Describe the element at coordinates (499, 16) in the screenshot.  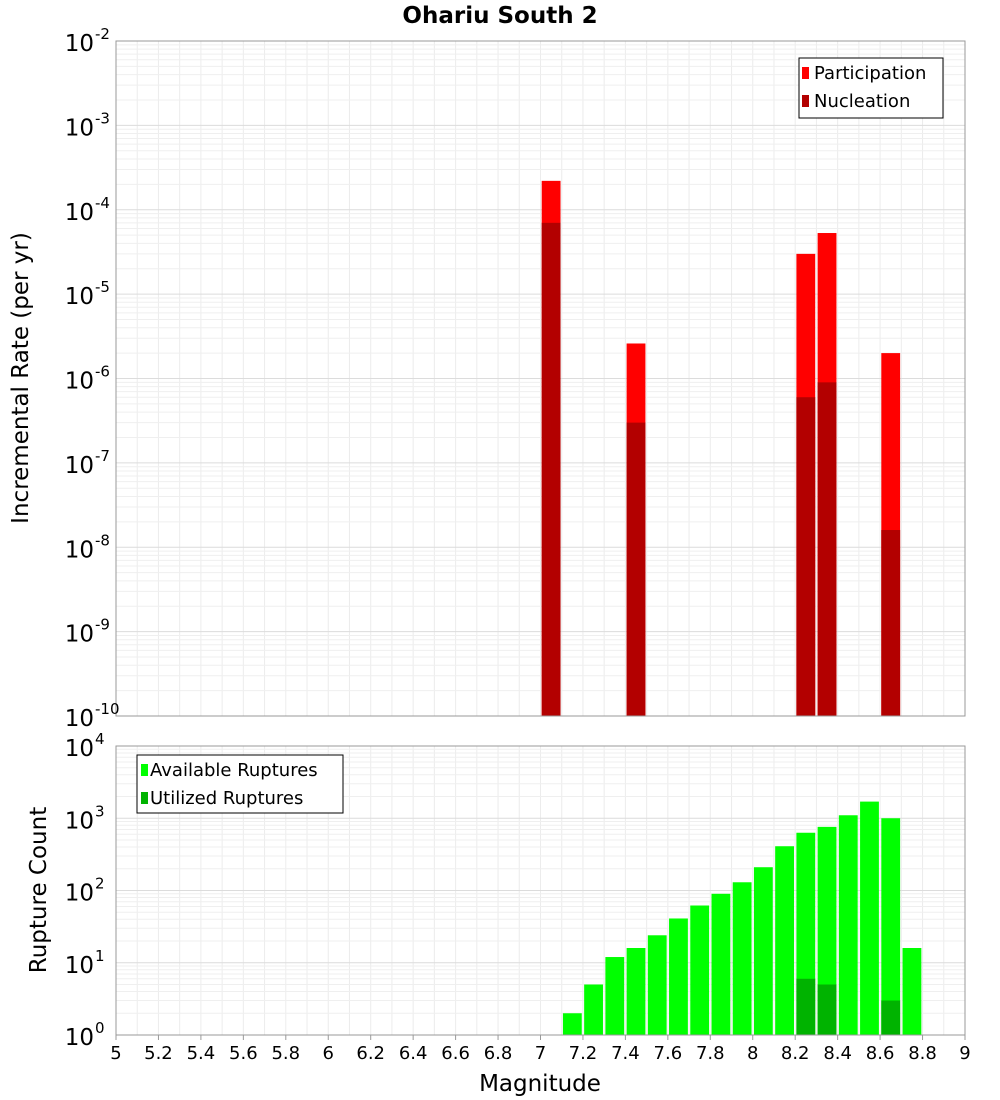
I see `chart-title: Ohariu South 2` at that location.